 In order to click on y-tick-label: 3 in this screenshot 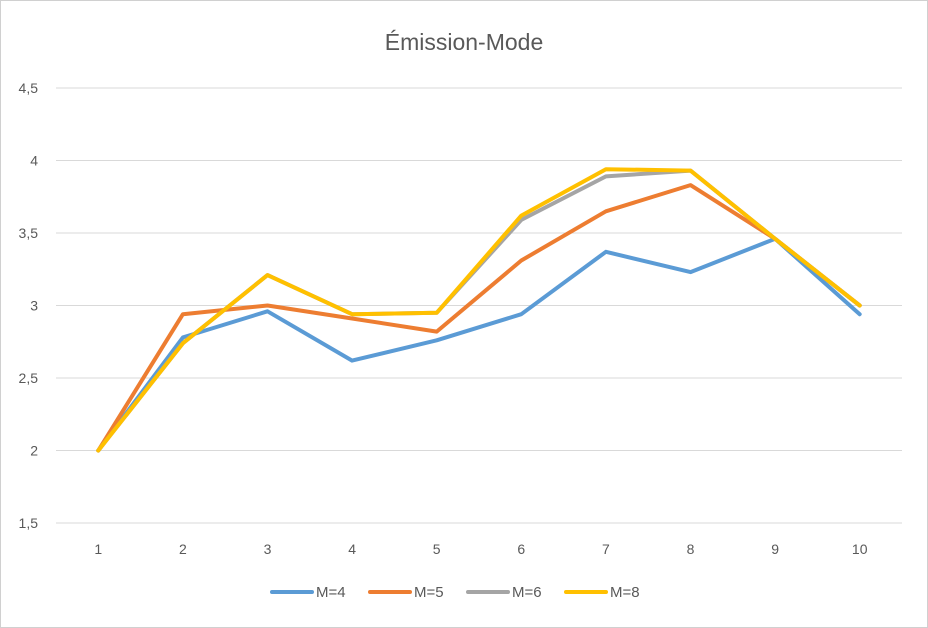, I will do `click(34, 306)`.